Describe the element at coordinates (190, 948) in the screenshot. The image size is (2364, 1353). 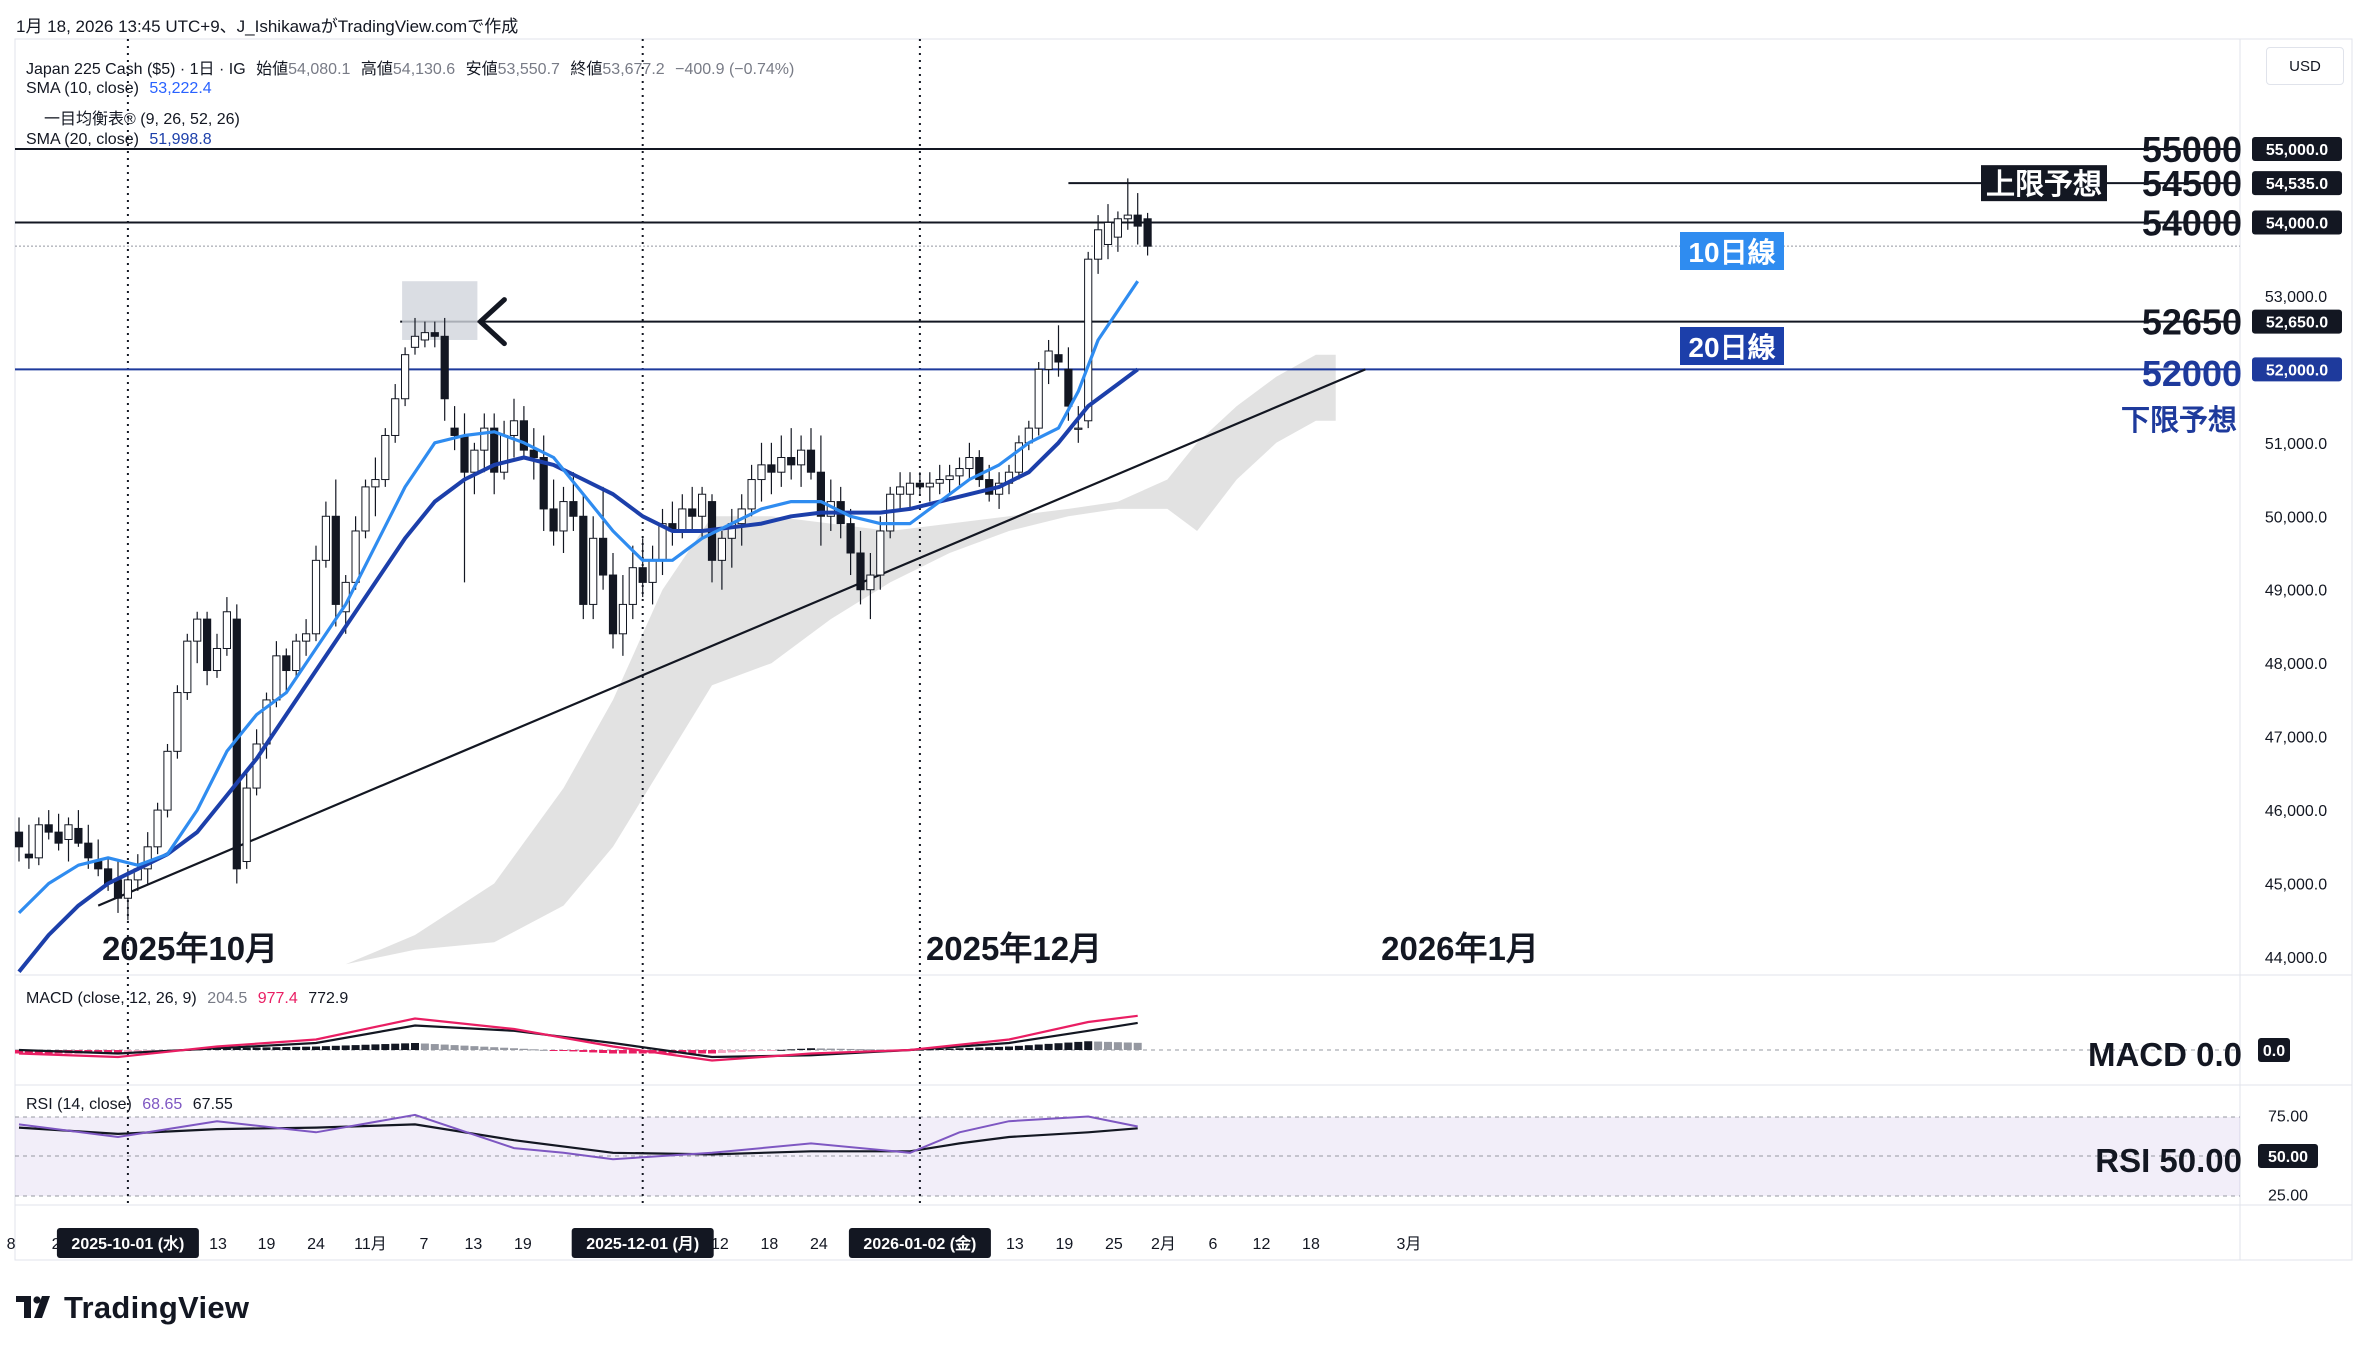
I see `month-label-0: 2025年10月` at that location.